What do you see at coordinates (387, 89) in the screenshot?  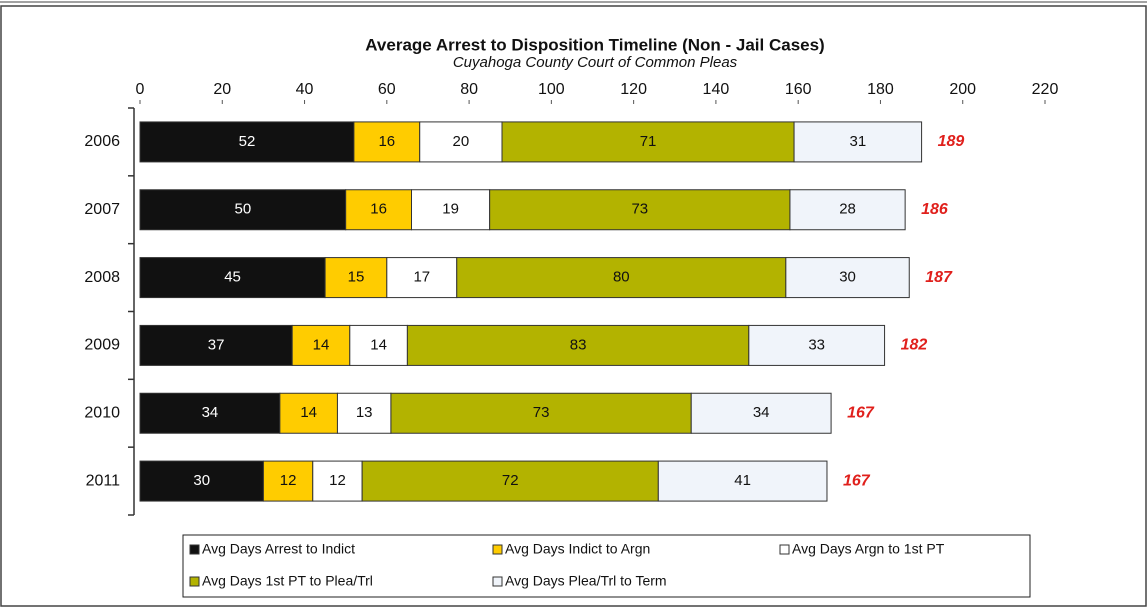 I see `x-tick-label: 60` at bounding box center [387, 89].